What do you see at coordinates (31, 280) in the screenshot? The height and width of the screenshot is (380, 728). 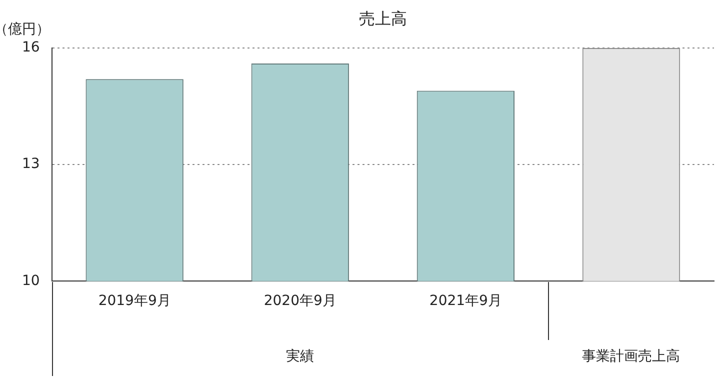 I see `y-tick-label: 10` at bounding box center [31, 280].